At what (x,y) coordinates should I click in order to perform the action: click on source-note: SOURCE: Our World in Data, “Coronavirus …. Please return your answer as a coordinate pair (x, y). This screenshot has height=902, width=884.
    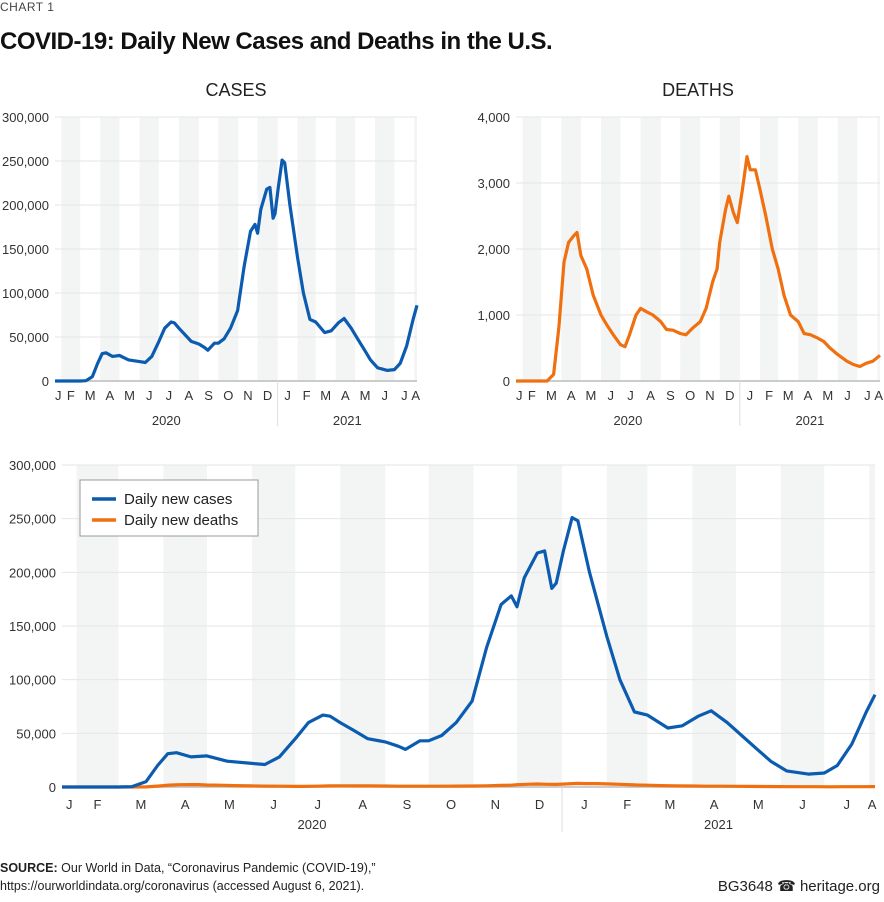
    Looking at the image, I should click on (188, 877).